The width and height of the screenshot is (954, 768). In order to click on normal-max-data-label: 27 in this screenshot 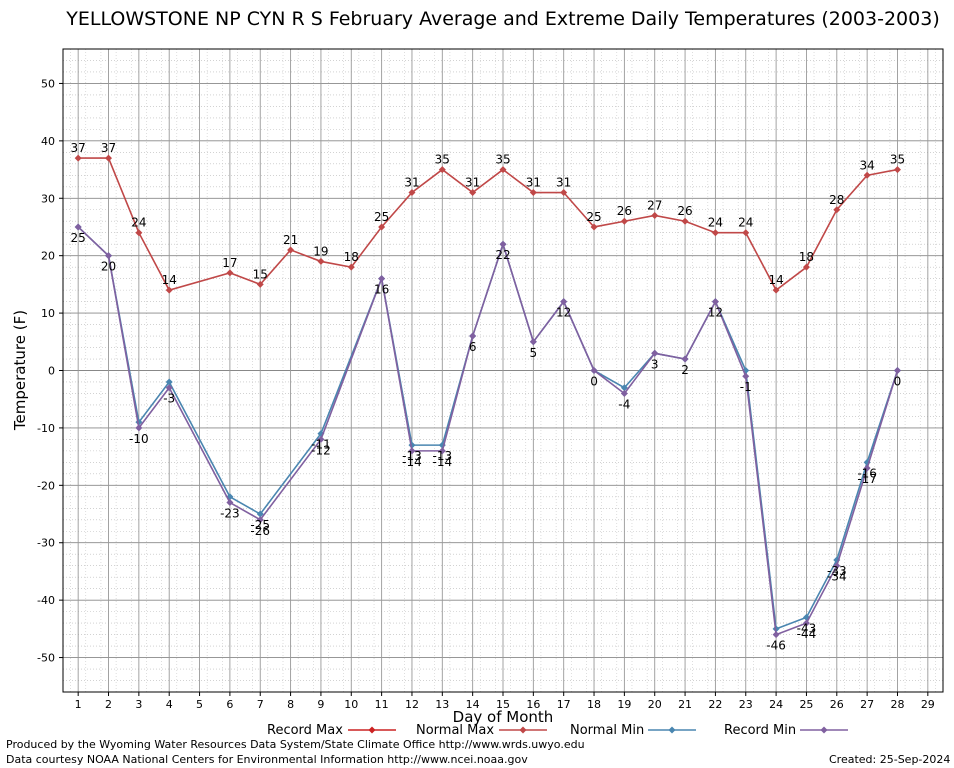, I will do `click(654, 205)`.